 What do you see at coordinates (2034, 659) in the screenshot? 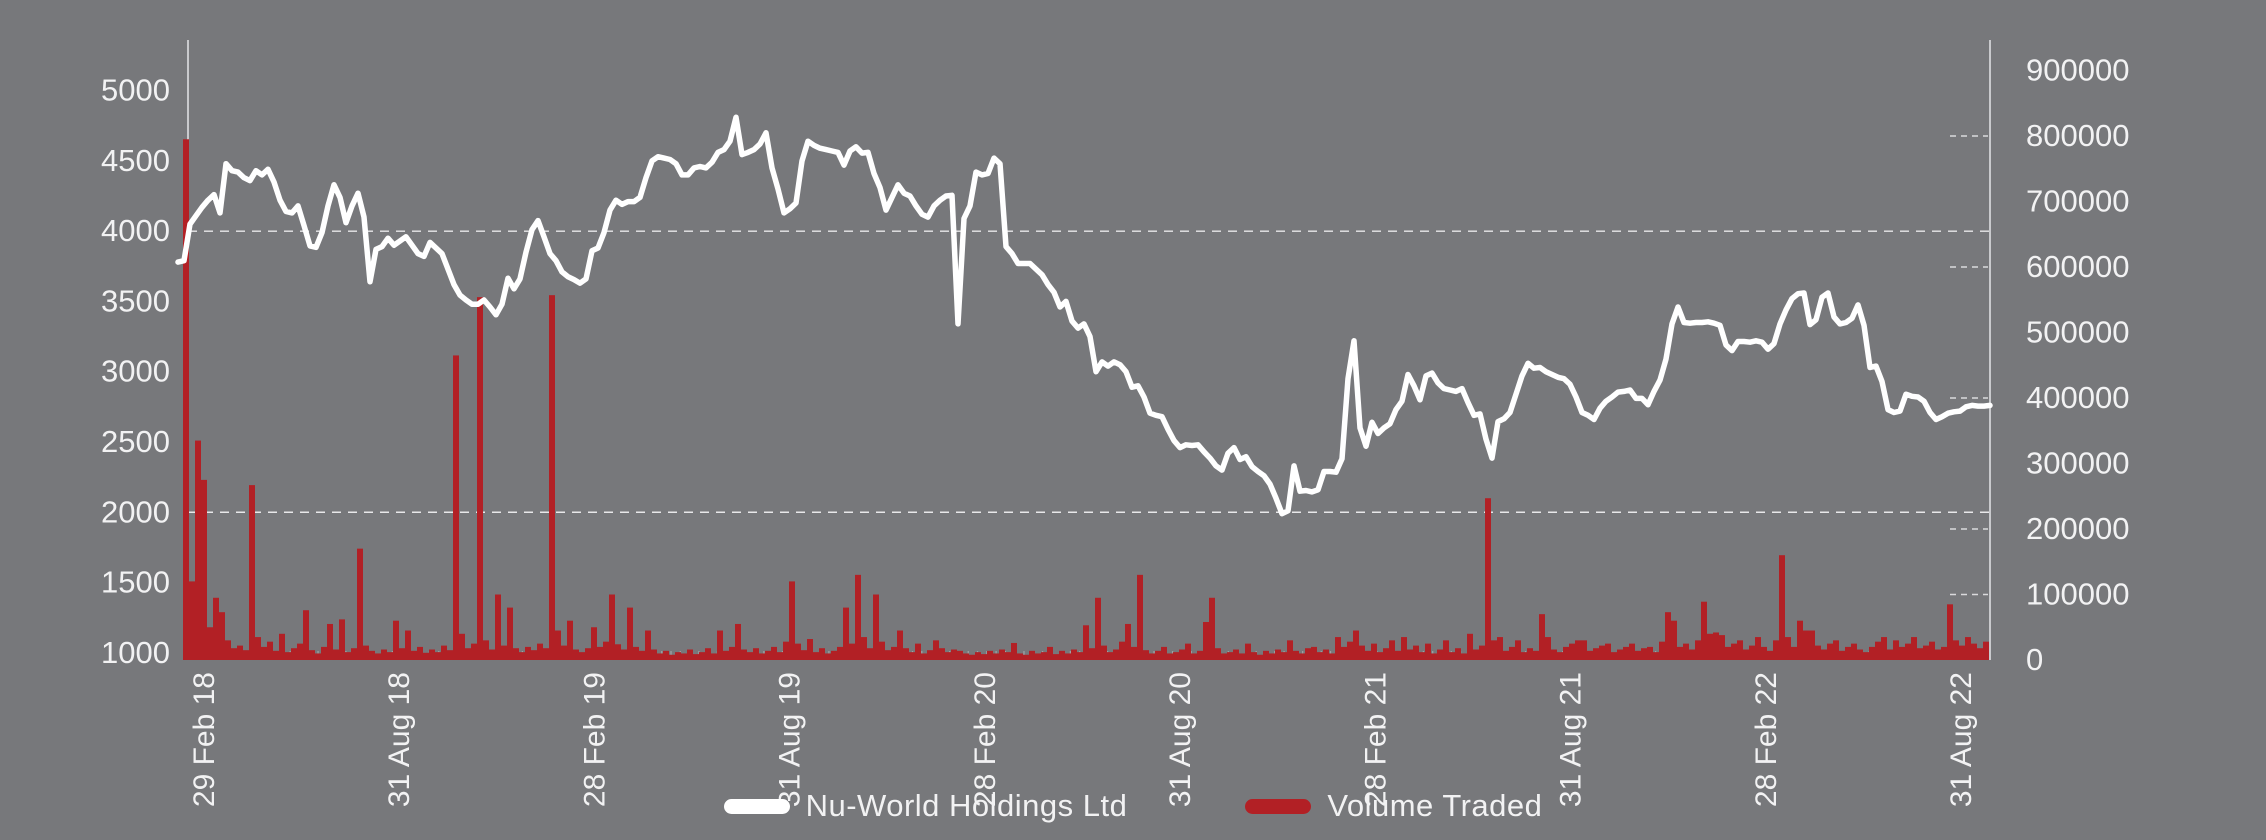
I see `right-axis-label: 0` at bounding box center [2034, 659].